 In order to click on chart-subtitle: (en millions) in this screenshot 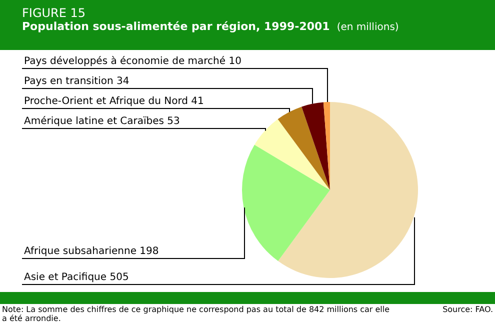, I will do `click(367, 27)`.